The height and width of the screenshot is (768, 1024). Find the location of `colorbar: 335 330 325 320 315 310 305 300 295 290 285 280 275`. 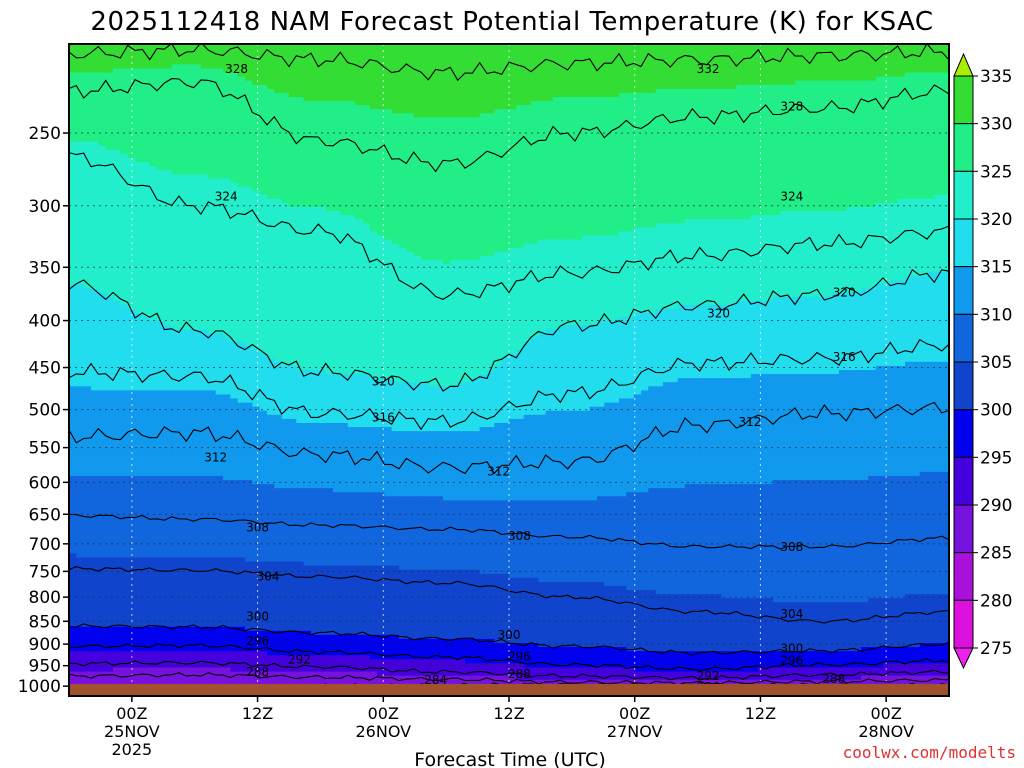

colorbar: 335 330 325 320 315 310 305 300 295 290 285 280 275 is located at coordinates (982, 361).